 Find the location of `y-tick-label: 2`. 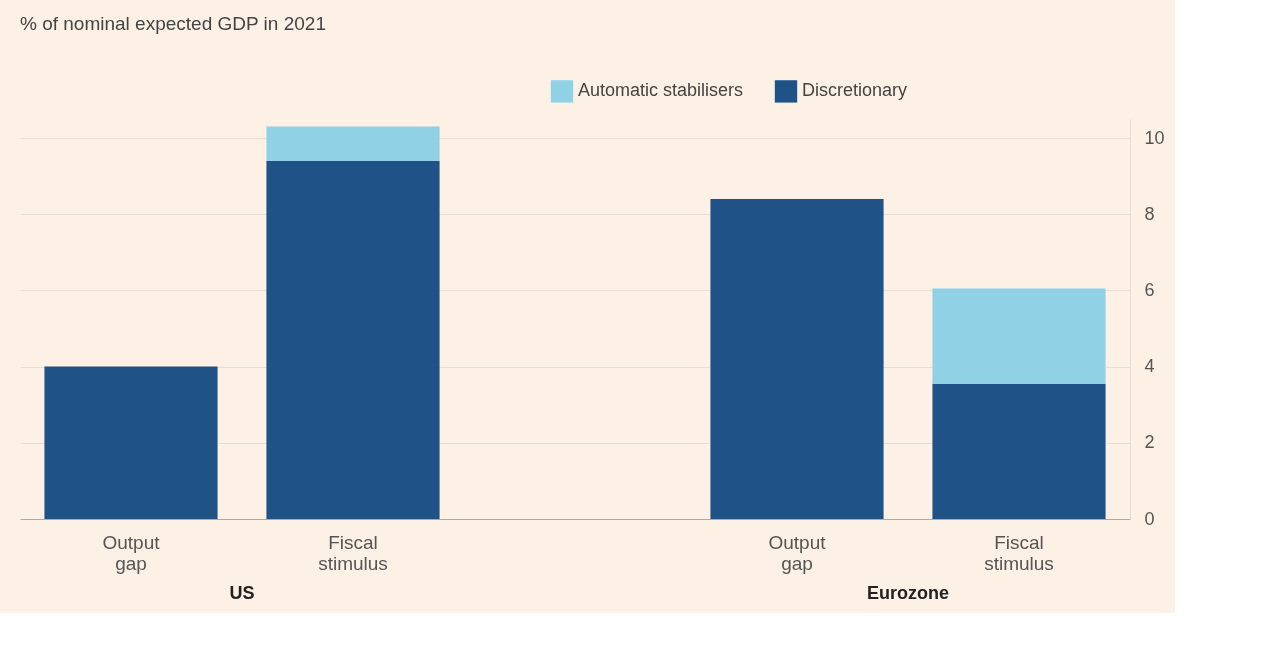

y-tick-label: 2 is located at coordinates (1149, 442).